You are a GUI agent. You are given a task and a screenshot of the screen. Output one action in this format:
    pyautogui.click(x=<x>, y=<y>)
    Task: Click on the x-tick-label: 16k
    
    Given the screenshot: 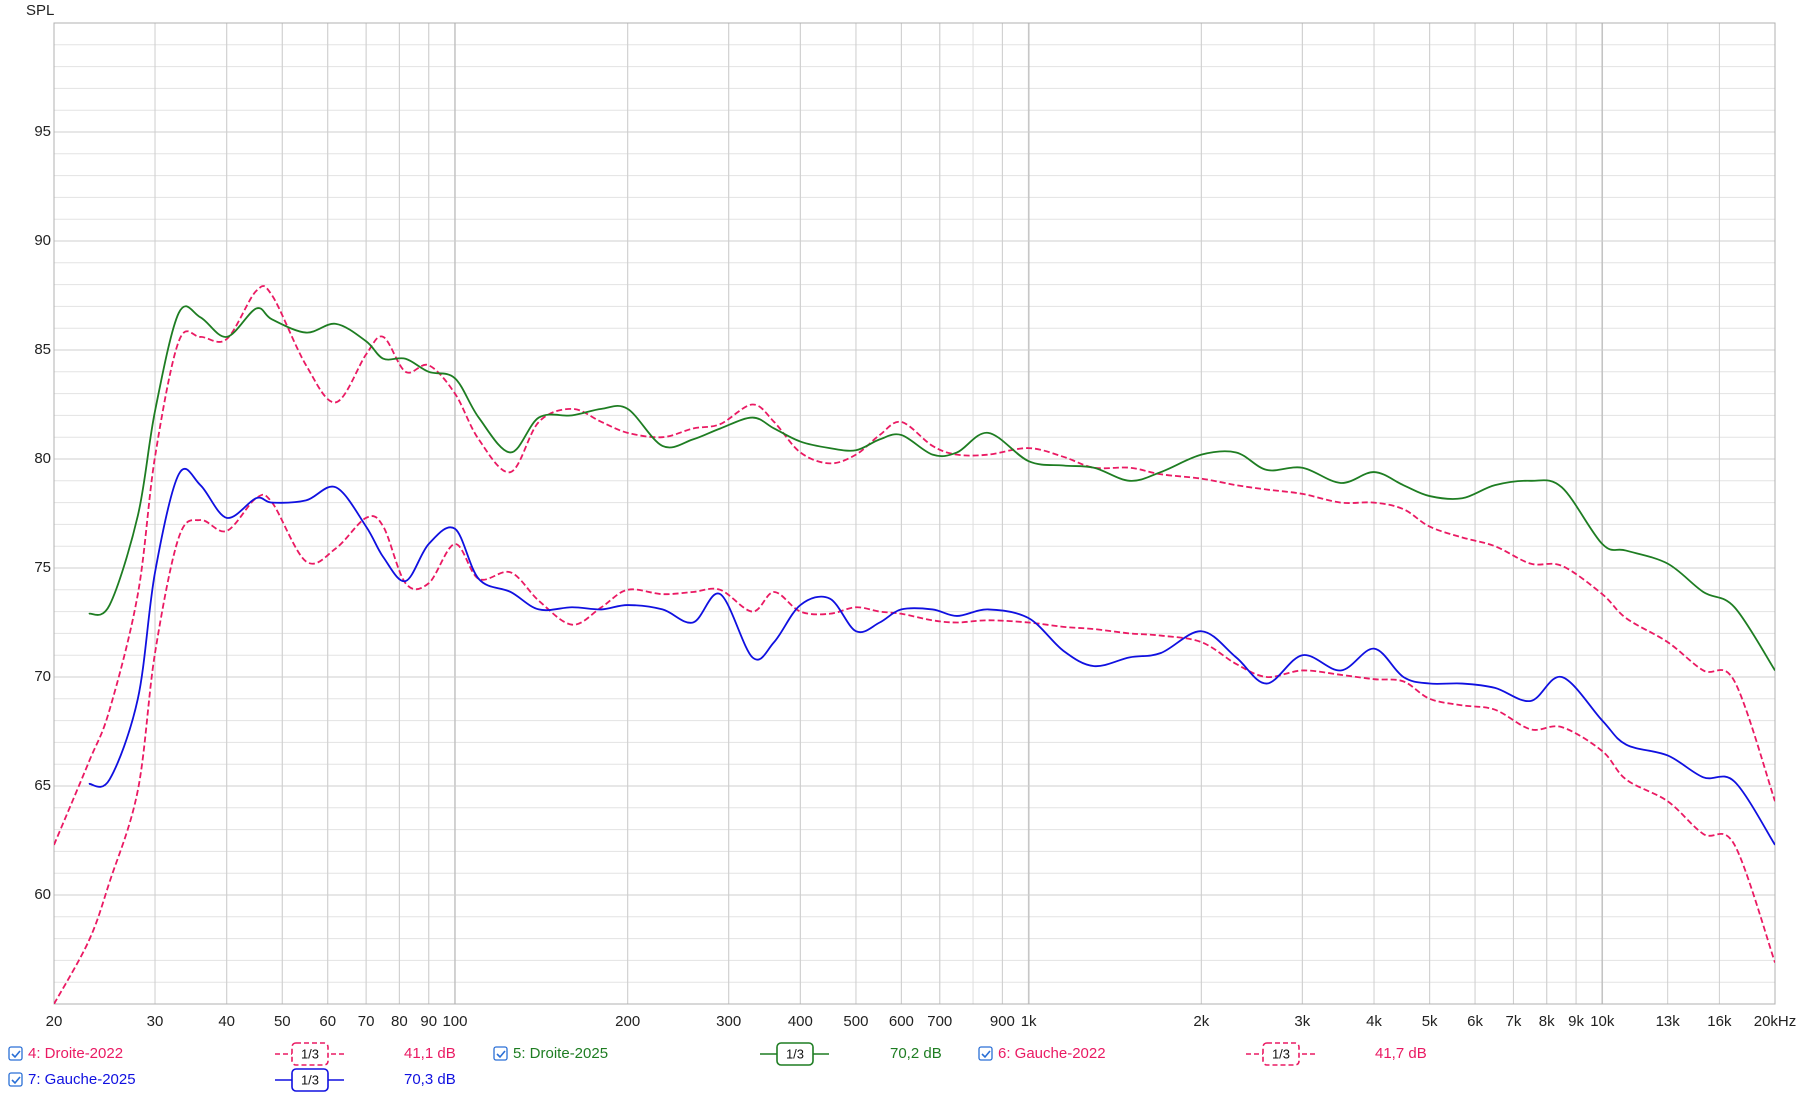 What is the action you would take?
    pyautogui.click(x=1719, y=1021)
    